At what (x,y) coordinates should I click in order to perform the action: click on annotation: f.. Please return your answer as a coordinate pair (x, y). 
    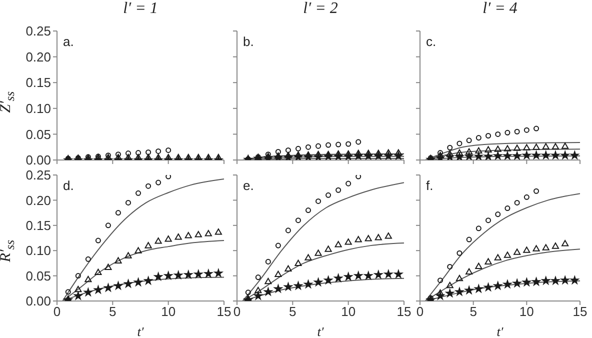
    Looking at the image, I should click on (430, 185).